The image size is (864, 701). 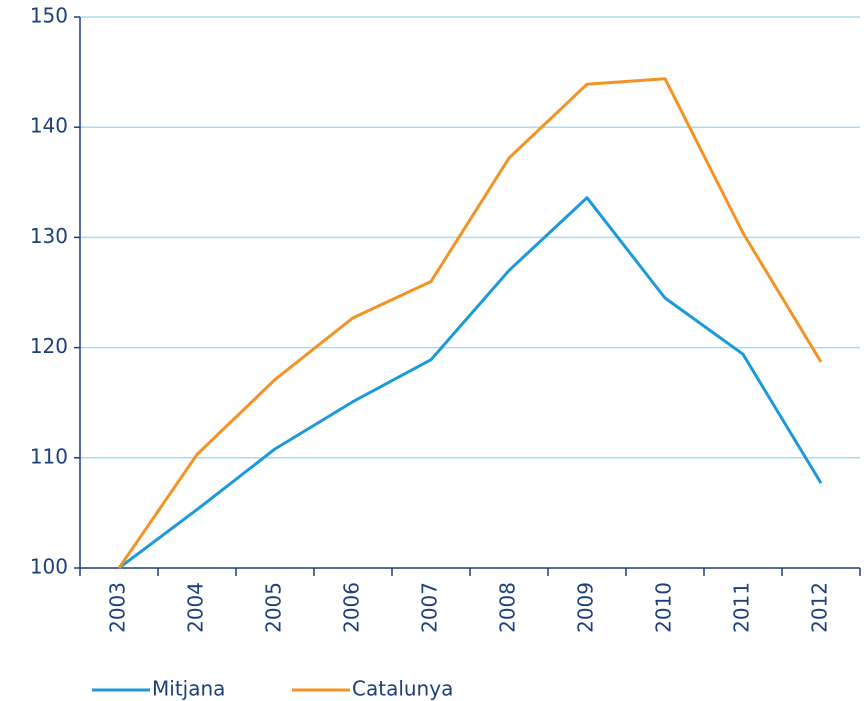 I want to click on x-tick-label: 2009, so click(x=586, y=607).